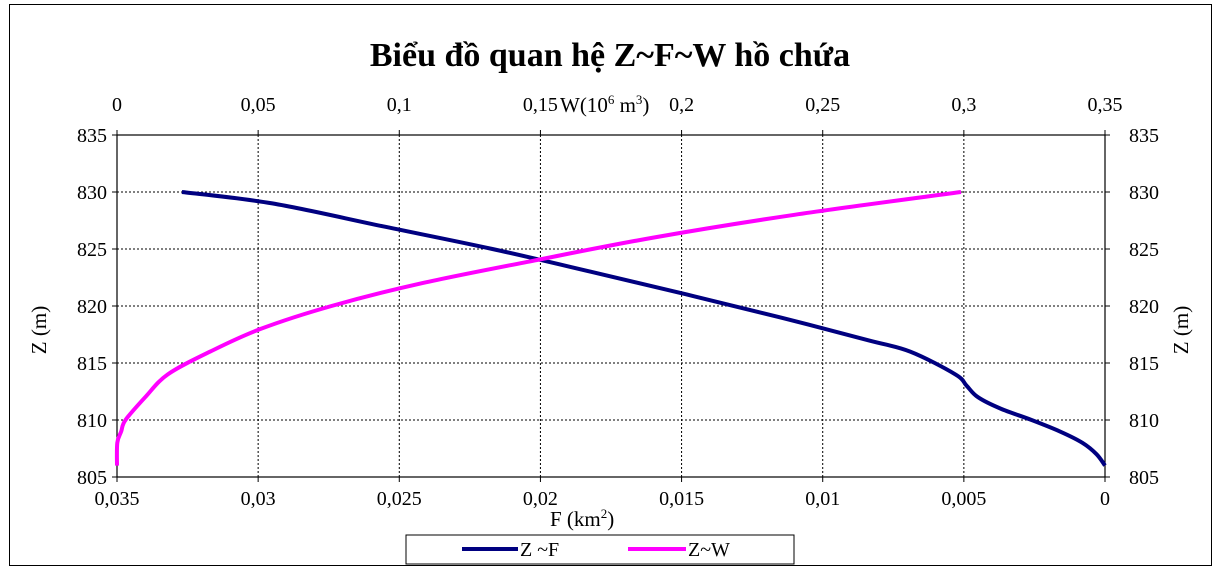  I want to click on top-tick-label: 0,35, so click(1105, 105).